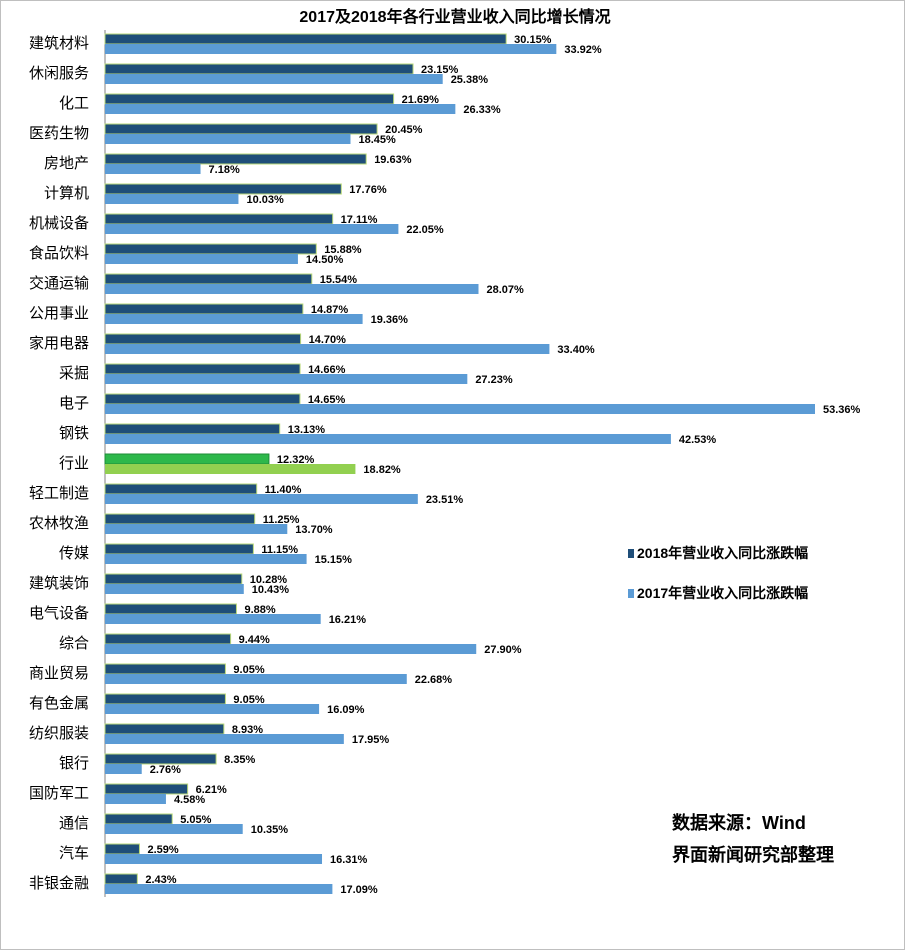  What do you see at coordinates (314, 530) in the screenshot?
I see `data-label-2017: 13.70%` at bounding box center [314, 530].